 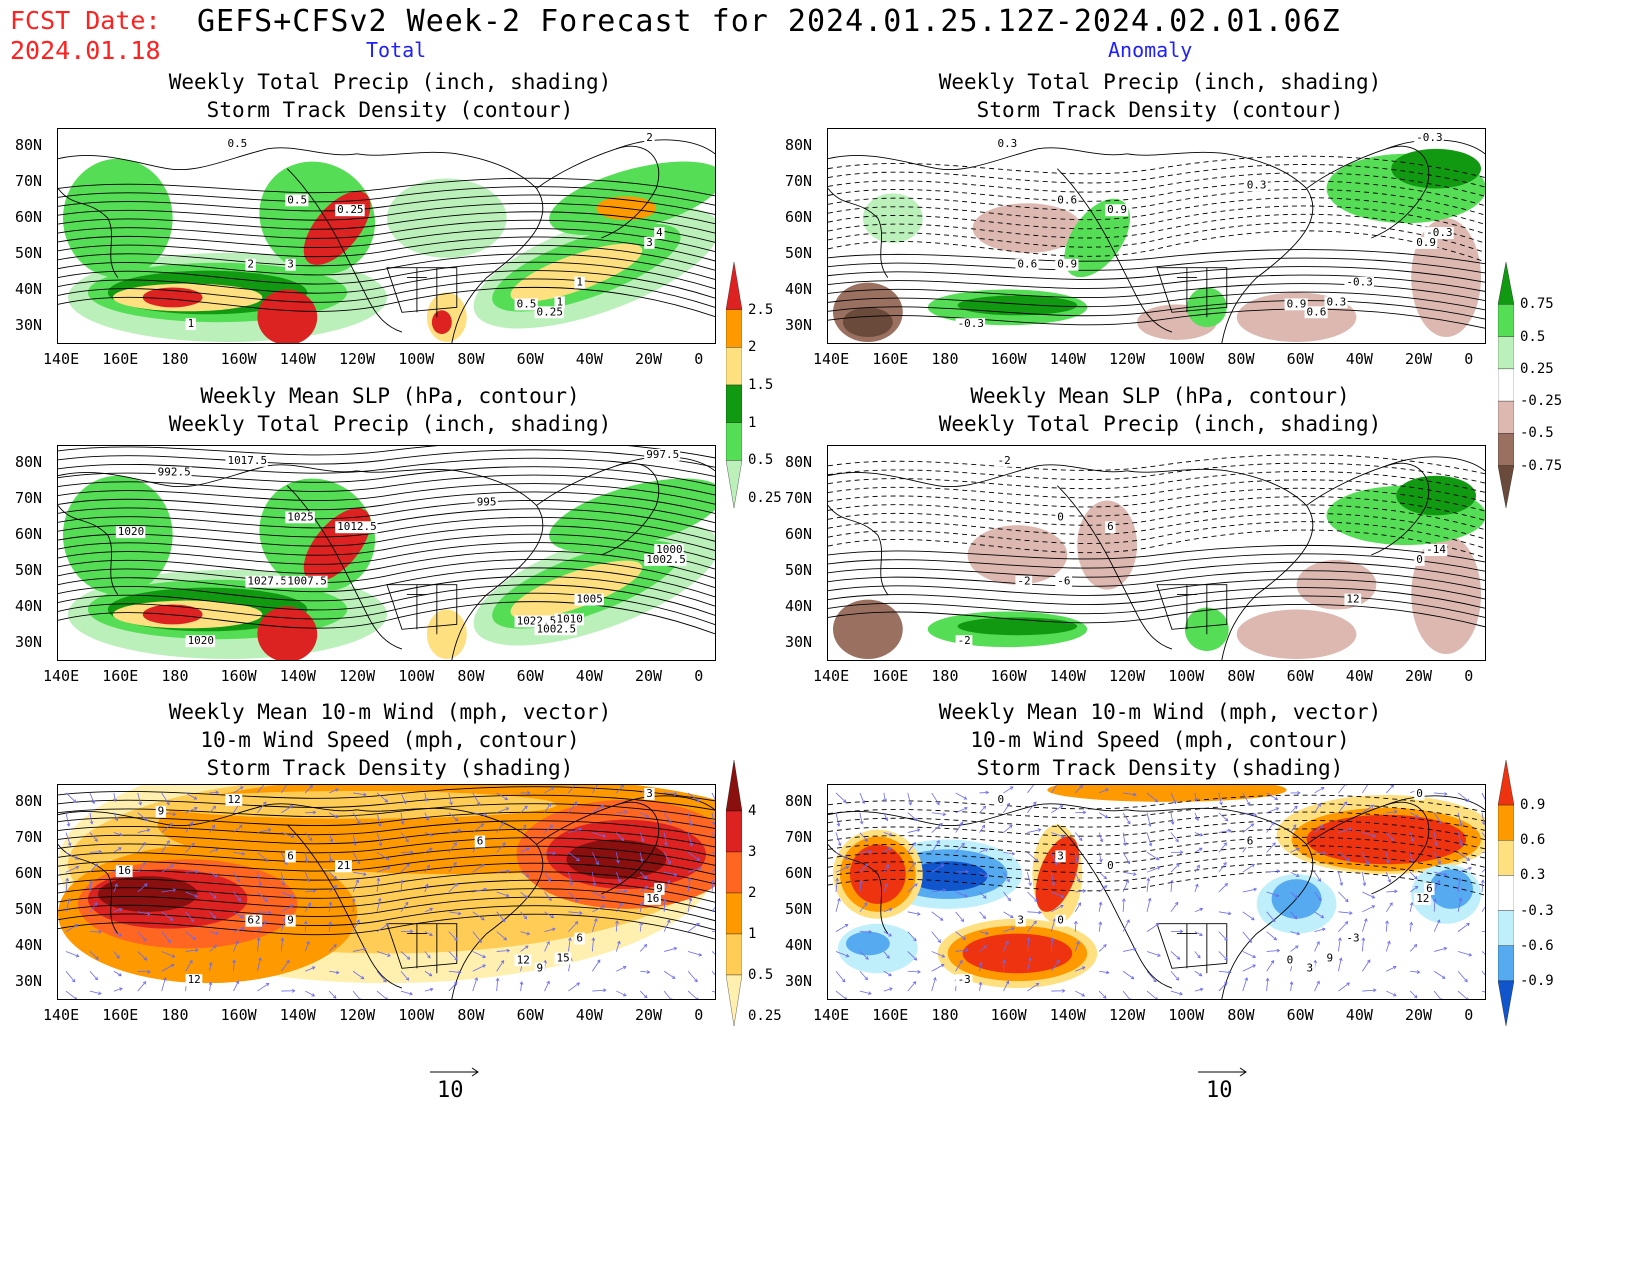 I want to click on contour-label: 1010, so click(x=569, y=618).